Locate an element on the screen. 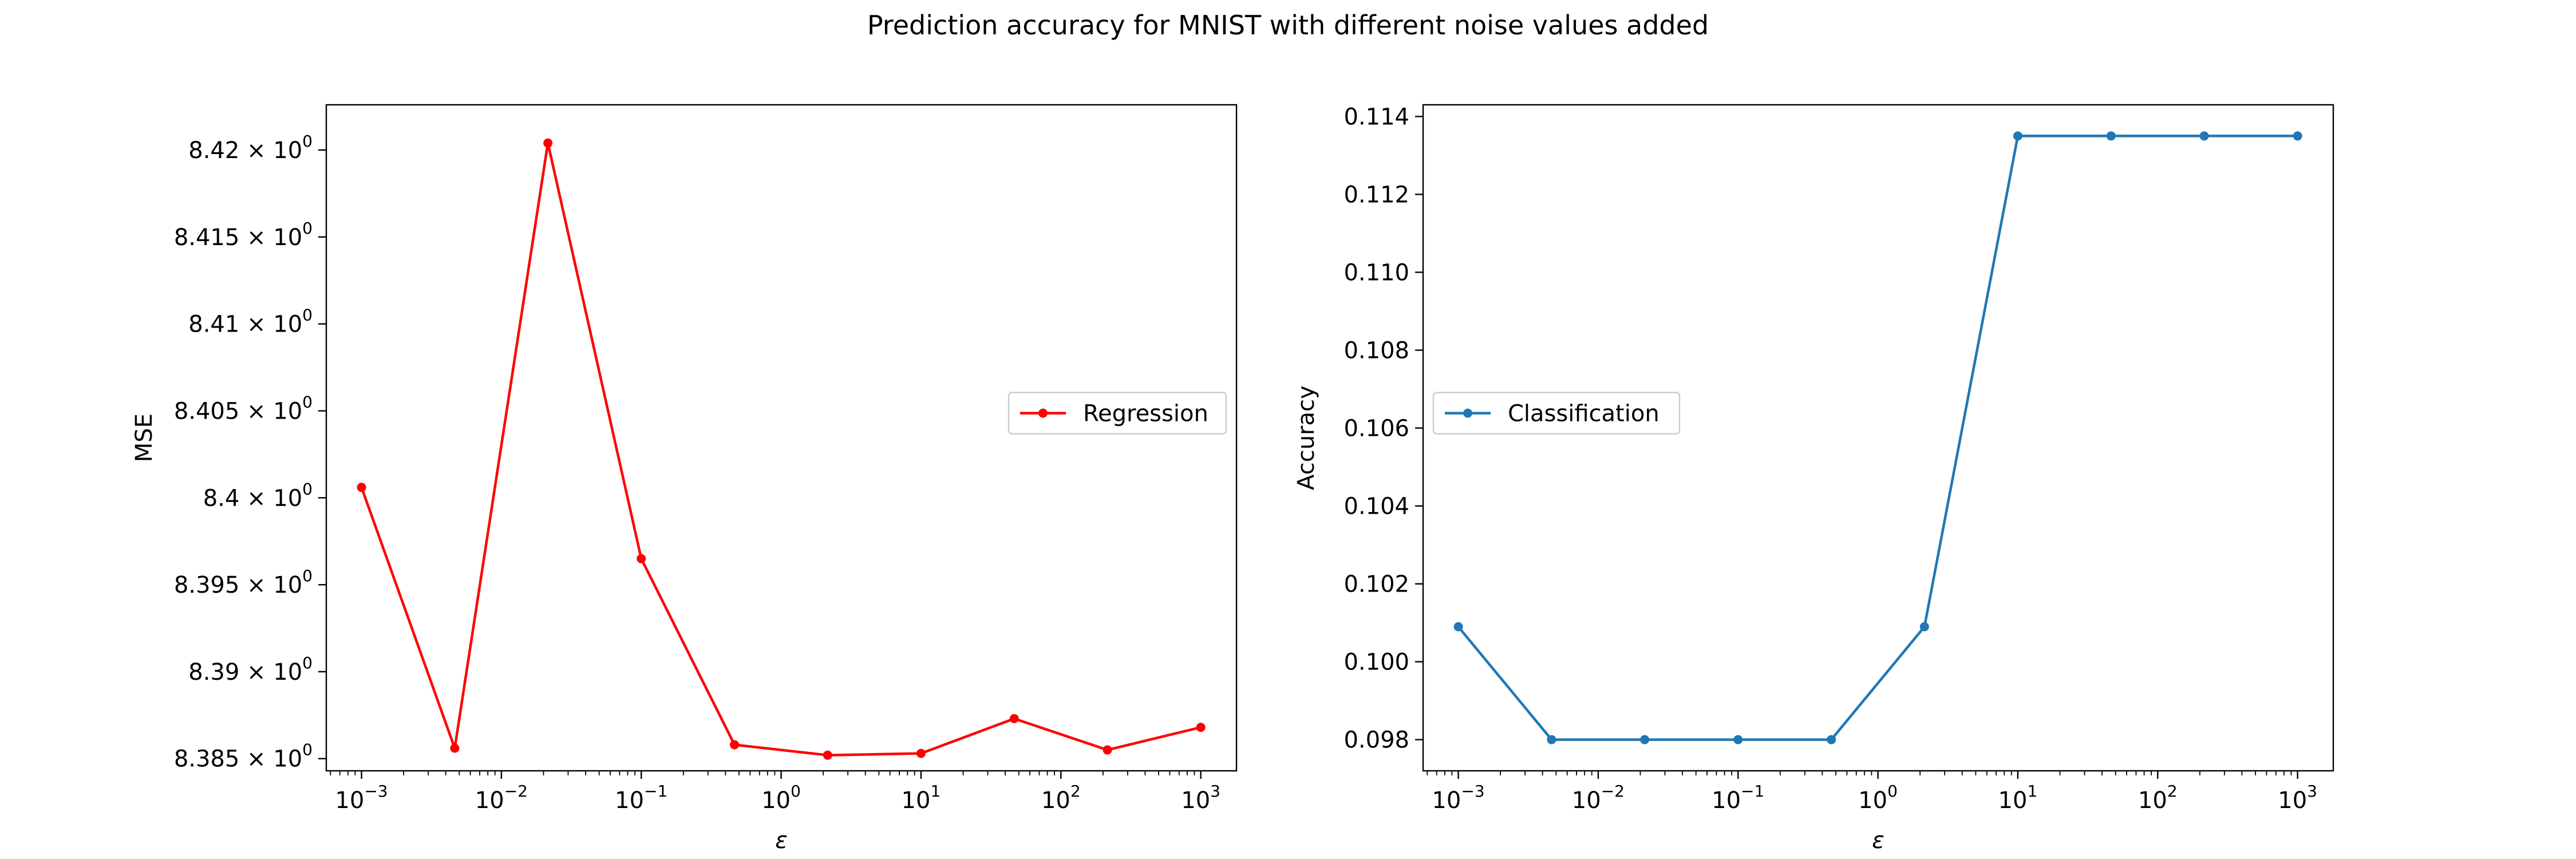 This screenshot has width=2576, height=859. y-tick-label: 8.39 × 100 is located at coordinates (250, 669).